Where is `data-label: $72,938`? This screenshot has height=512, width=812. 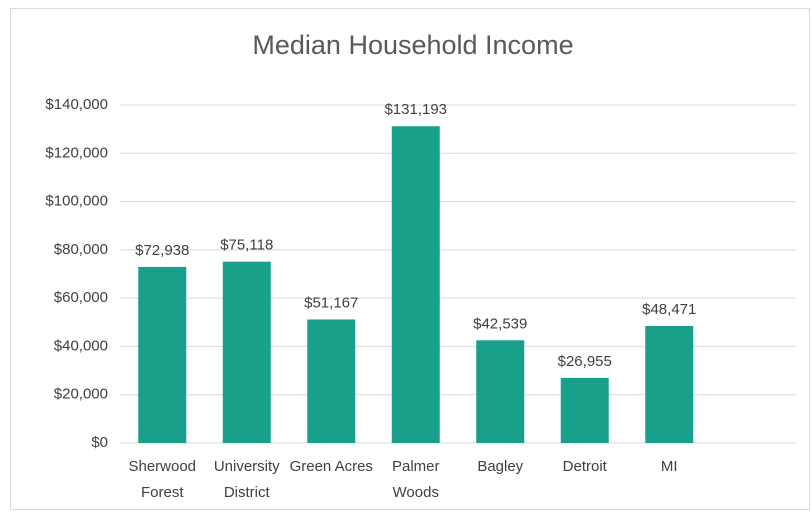
data-label: $72,938 is located at coordinates (162, 250).